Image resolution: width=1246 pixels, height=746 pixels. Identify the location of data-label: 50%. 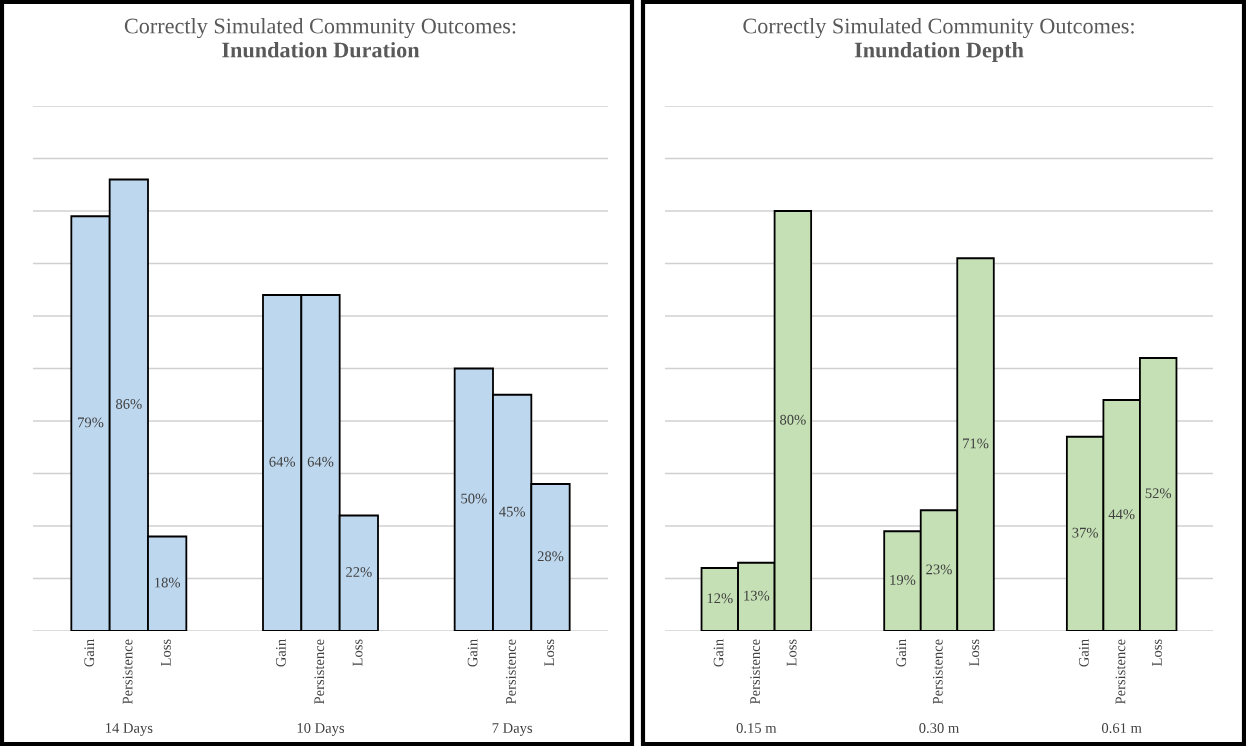
(474, 498).